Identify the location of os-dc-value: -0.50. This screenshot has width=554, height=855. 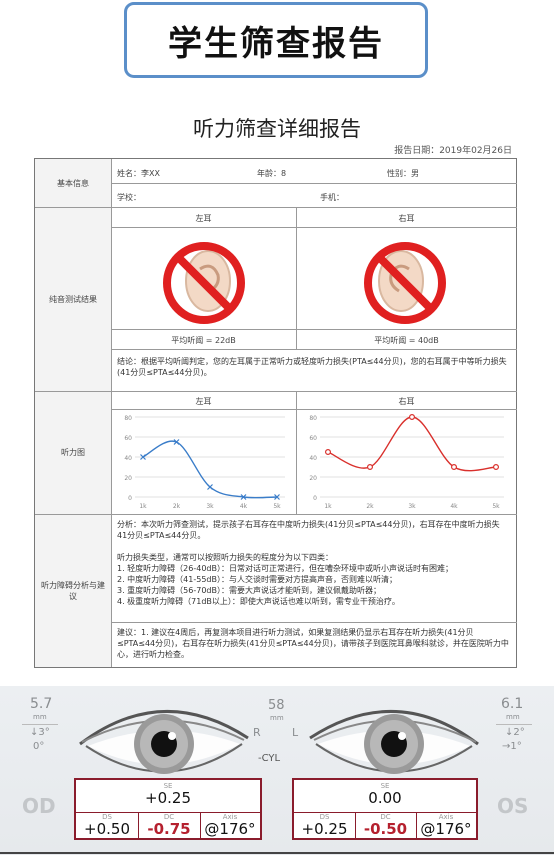
(385, 829).